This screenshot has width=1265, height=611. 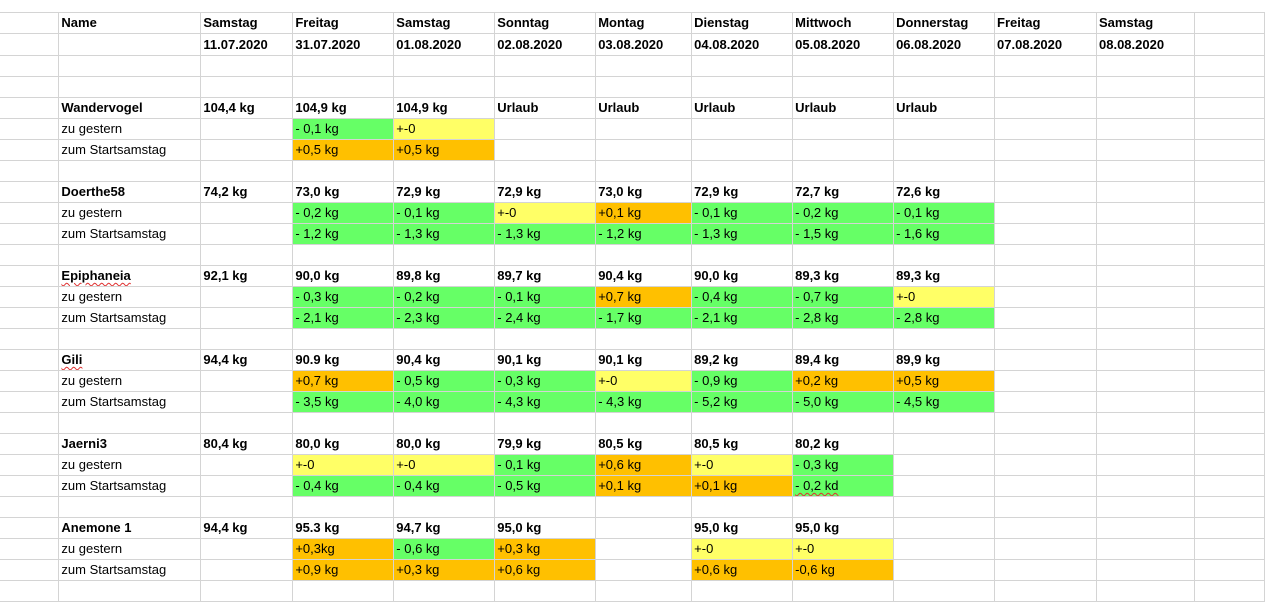 I want to click on weight-cell: 90.9 kg, so click(x=343, y=360).